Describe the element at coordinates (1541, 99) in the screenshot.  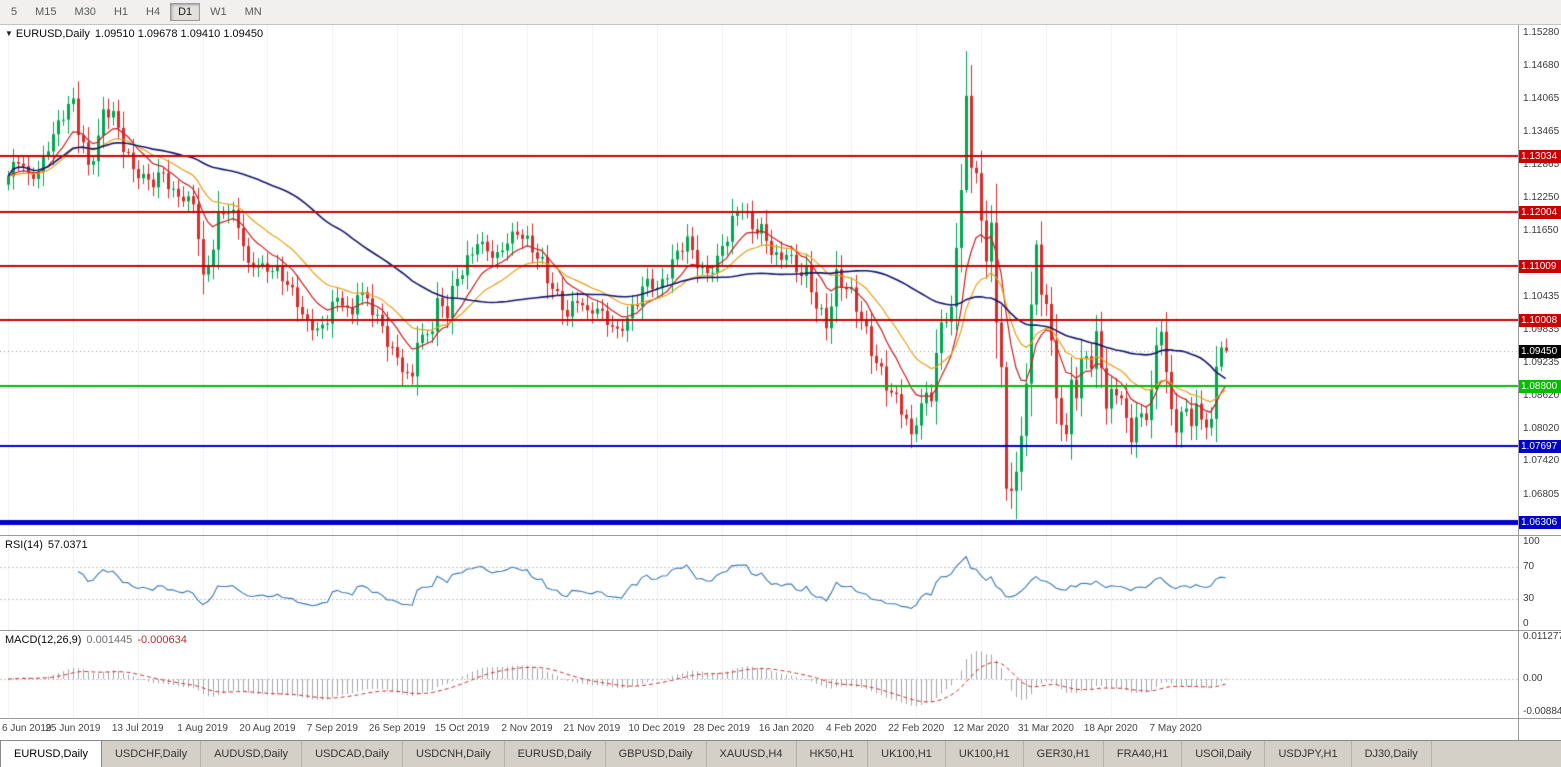
I see `price-tick-label: 1.14065` at that location.